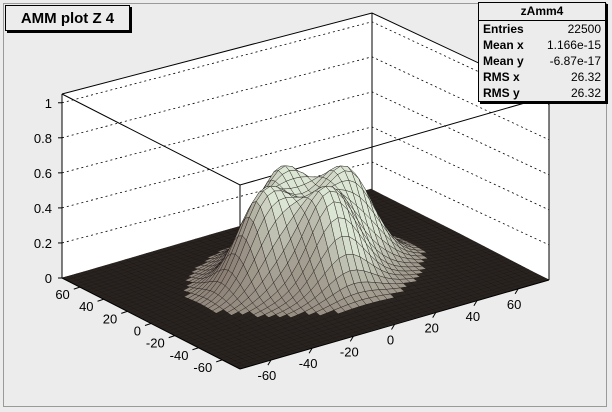 This screenshot has width=612, height=412. What do you see at coordinates (514, 304) in the screenshot?
I see `x-tick-label: 60` at bounding box center [514, 304].